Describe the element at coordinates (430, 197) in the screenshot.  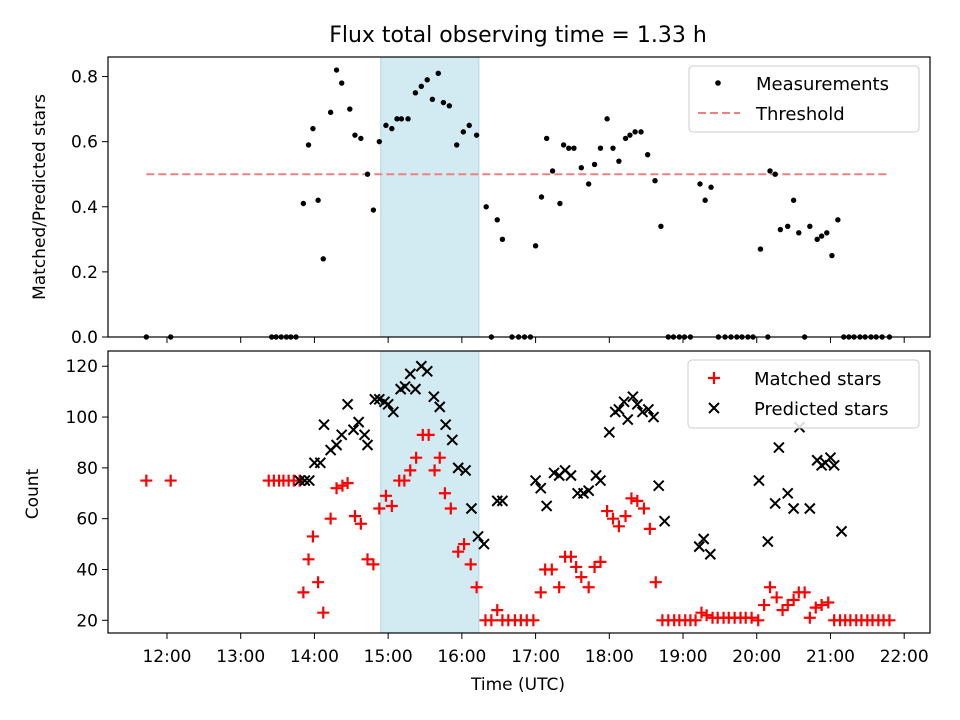
I see `top-panel-span` at that location.